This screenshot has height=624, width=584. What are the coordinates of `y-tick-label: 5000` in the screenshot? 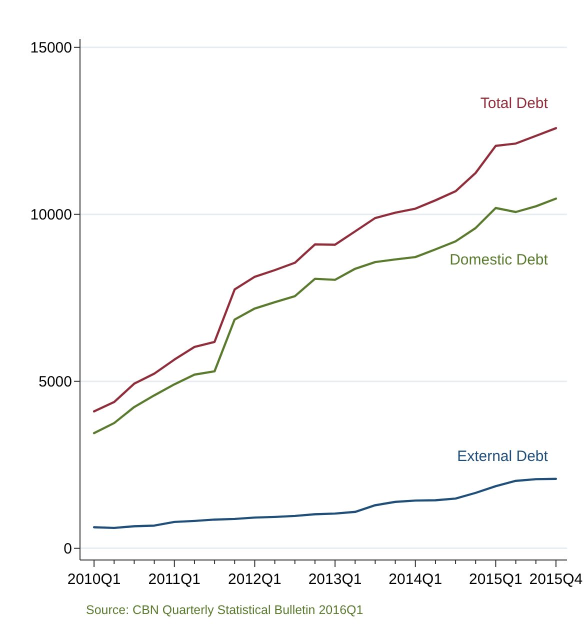 It's located at (55, 382).